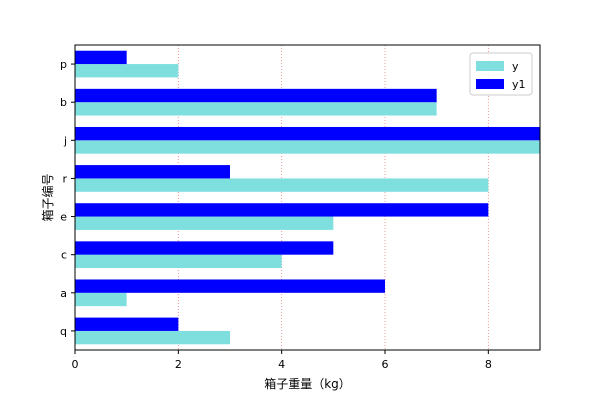 The image size is (600, 400). Describe the element at coordinates (230, 286) in the screenshot. I see `bar-y1-a` at that location.